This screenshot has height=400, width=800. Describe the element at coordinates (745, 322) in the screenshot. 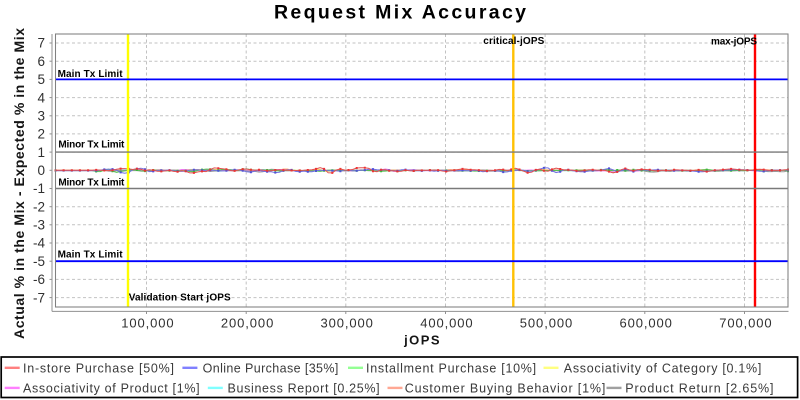

I see `svg-text: 700,000` at that location.